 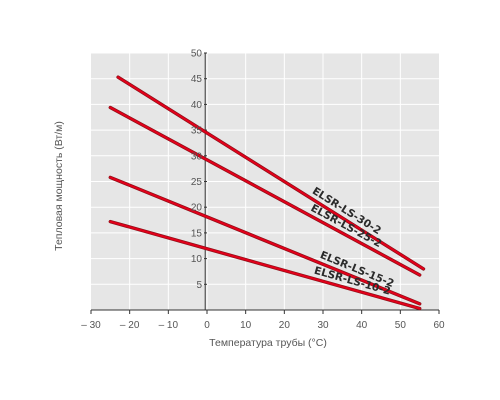 What do you see at coordinates (197, 182) in the screenshot?
I see `y-tick-label: 25` at bounding box center [197, 182].